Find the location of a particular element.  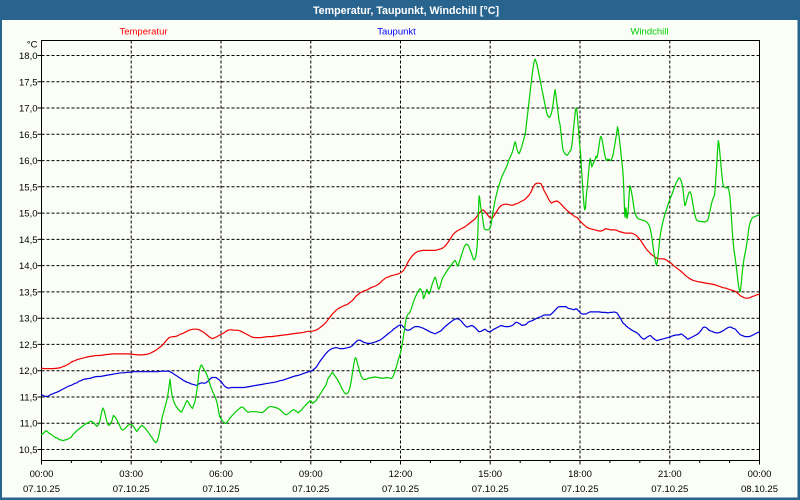

svg-text:Temperatur, Taupunkt, Windchil: Temperatur, Taupunkt, Windchill [°C] is located at coordinates (406, 11).